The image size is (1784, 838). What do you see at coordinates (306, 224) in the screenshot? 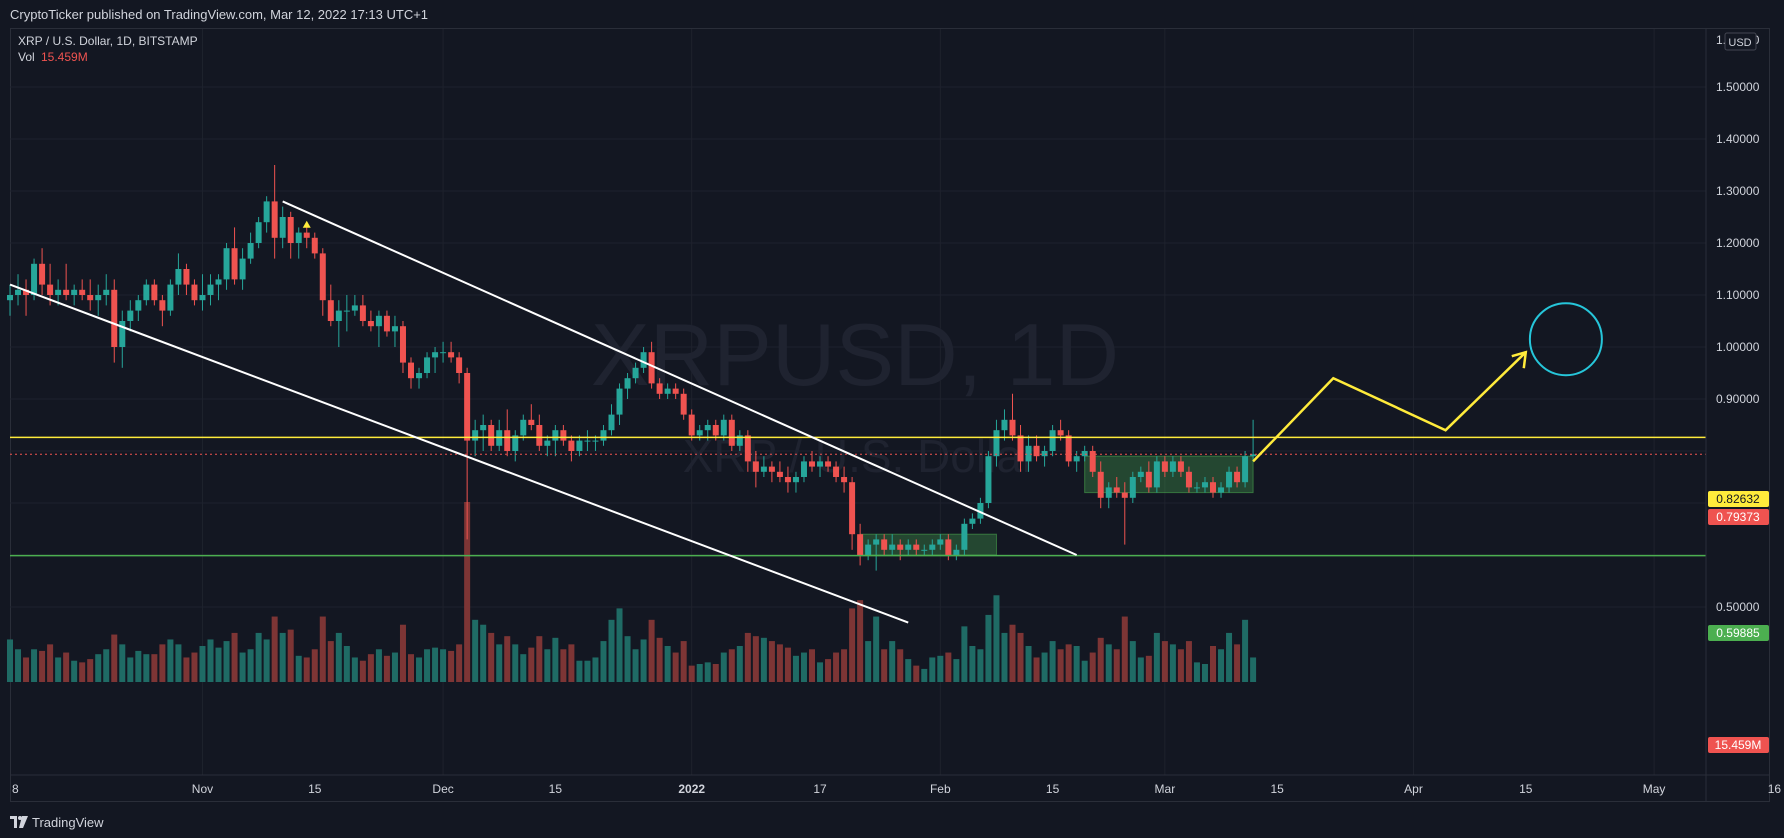
I see `trend-marker-icon` at bounding box center [306, 224].